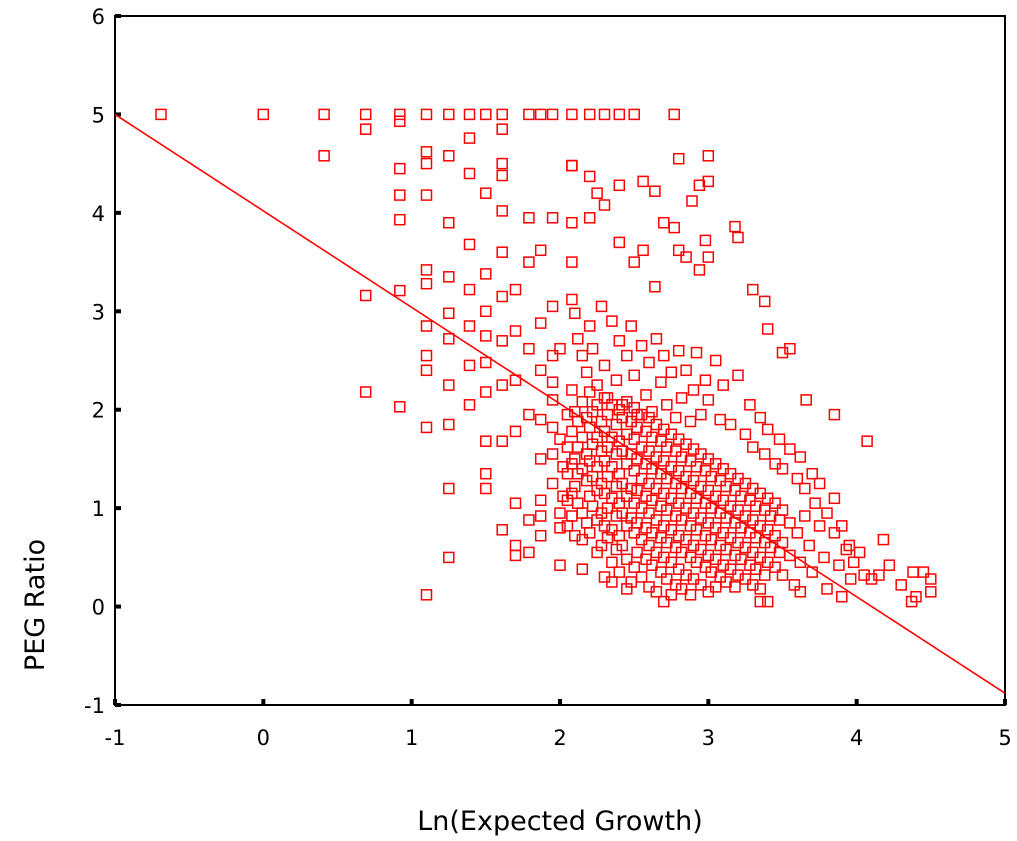  I want to click on x-tick-label: 5, so click(1004, 738).